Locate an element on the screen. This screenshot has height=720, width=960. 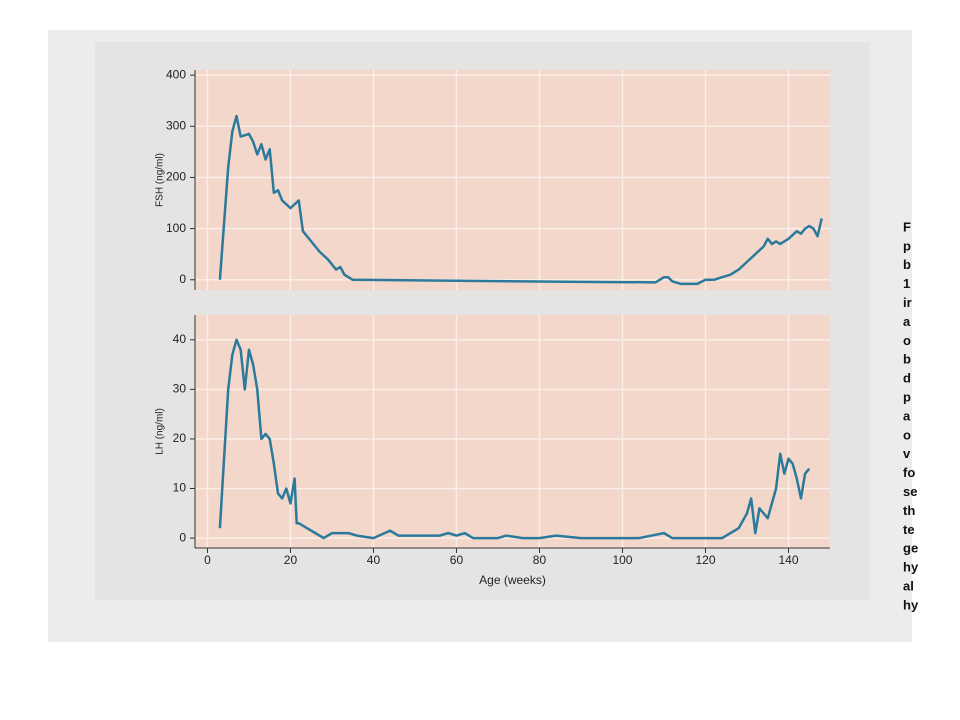
y-tick-label: 400 is located at coordinates (176, 74).